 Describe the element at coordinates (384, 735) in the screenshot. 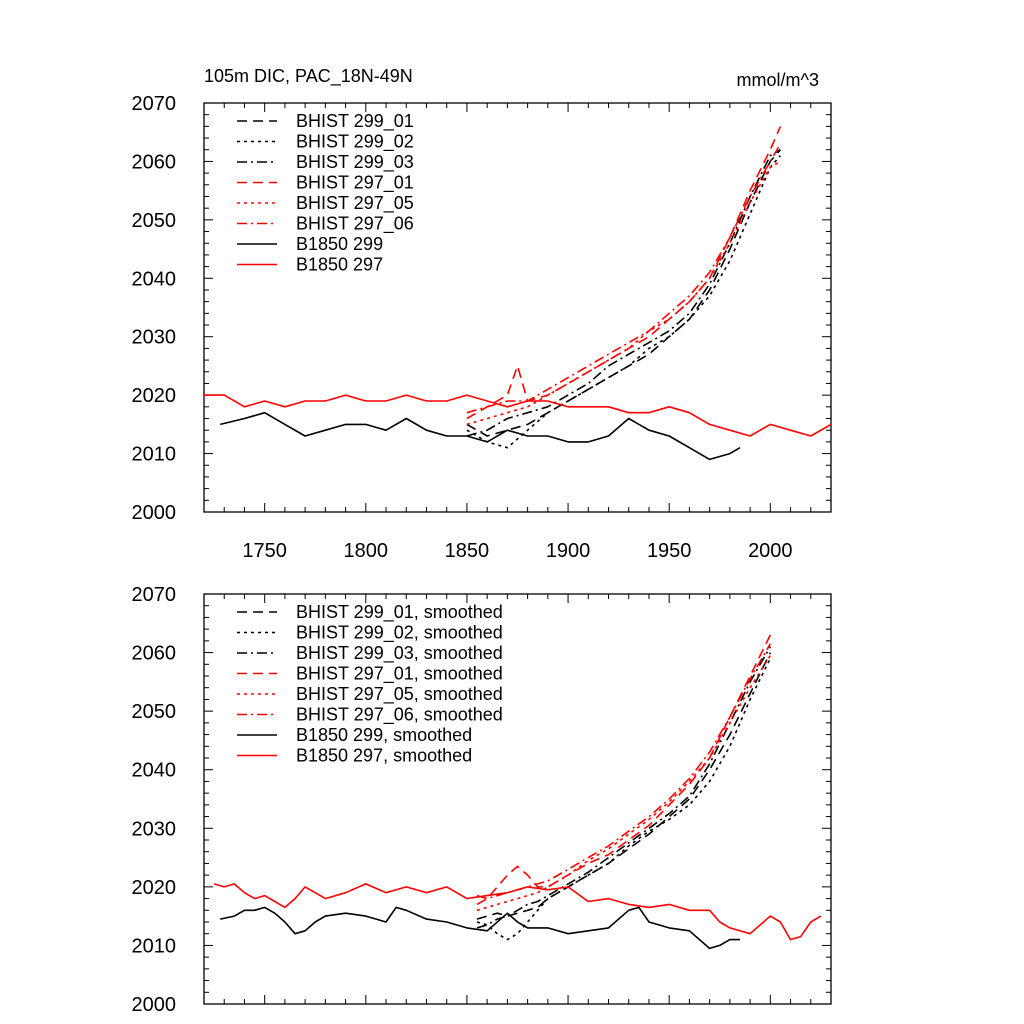

I see `bottom-legend-label: B1850 299, smoothed` at that location.